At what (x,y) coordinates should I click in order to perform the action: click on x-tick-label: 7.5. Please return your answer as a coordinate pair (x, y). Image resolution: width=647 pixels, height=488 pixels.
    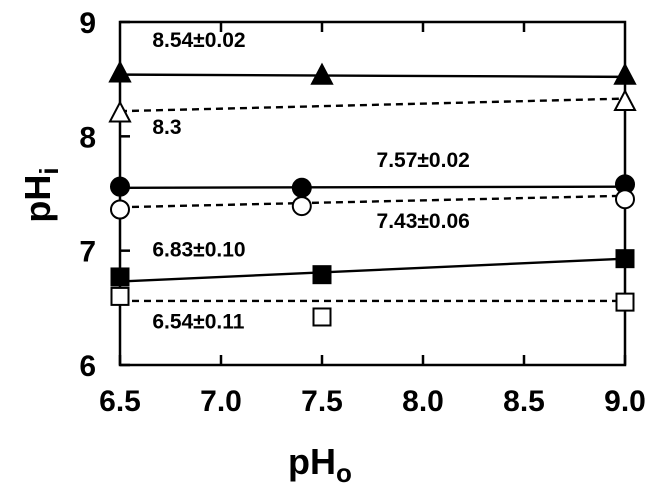
    Looking at the image, I should click on (322, 401).